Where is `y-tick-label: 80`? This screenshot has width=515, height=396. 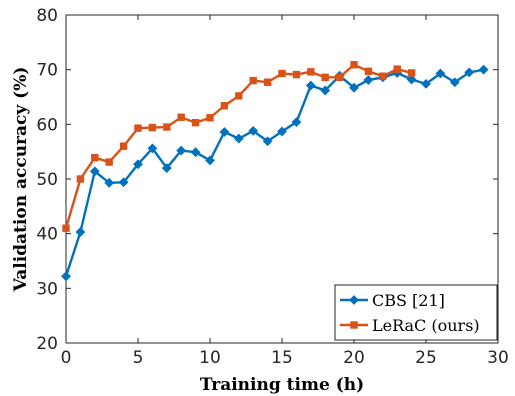 y-tick-label: 80 is located at coordinates (47, 16).